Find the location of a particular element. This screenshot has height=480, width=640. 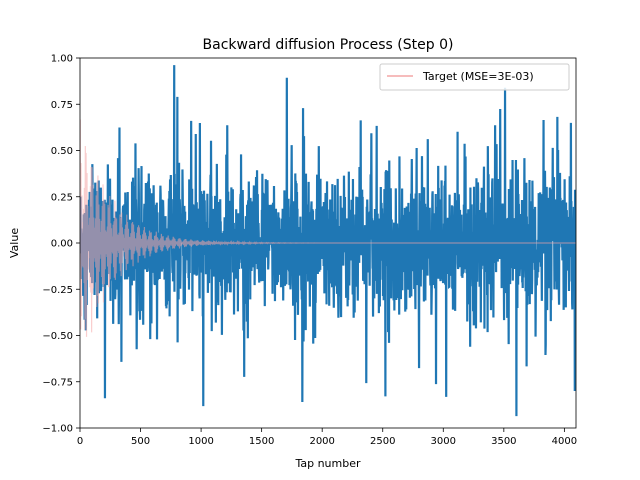

y-axis: −1.00 −0.75 −0.50 −0.25 0.00 0.25 0.50 0.75 1.00 is located at coordinates (61, 244).